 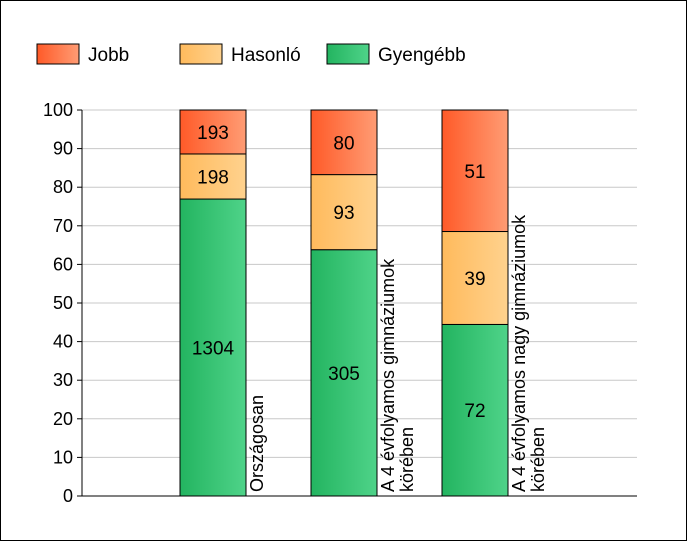 I want to click on y-tick-label-80: 80, so click(x=63, y=187).